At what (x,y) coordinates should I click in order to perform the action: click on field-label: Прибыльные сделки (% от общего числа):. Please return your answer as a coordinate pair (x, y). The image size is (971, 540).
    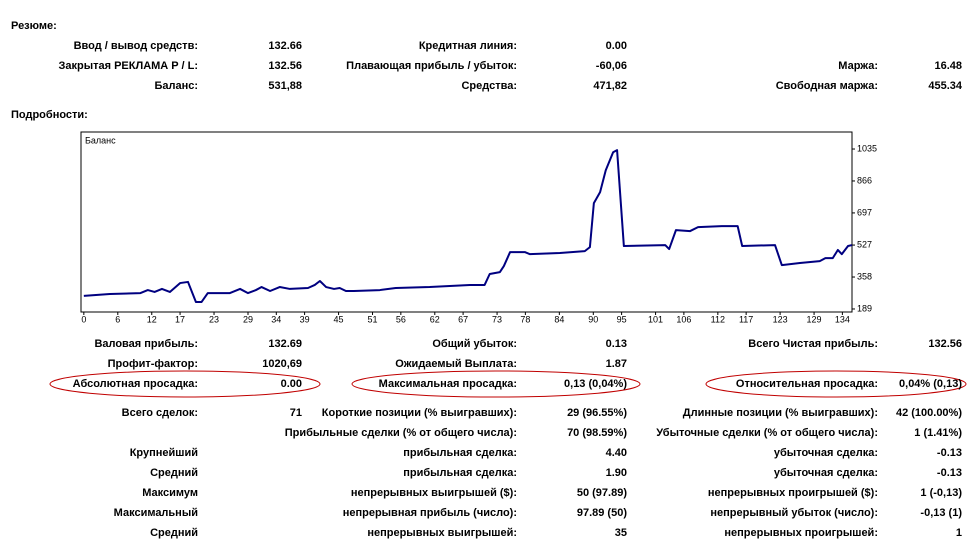
    Looking at the image, I should click on (401, 433).